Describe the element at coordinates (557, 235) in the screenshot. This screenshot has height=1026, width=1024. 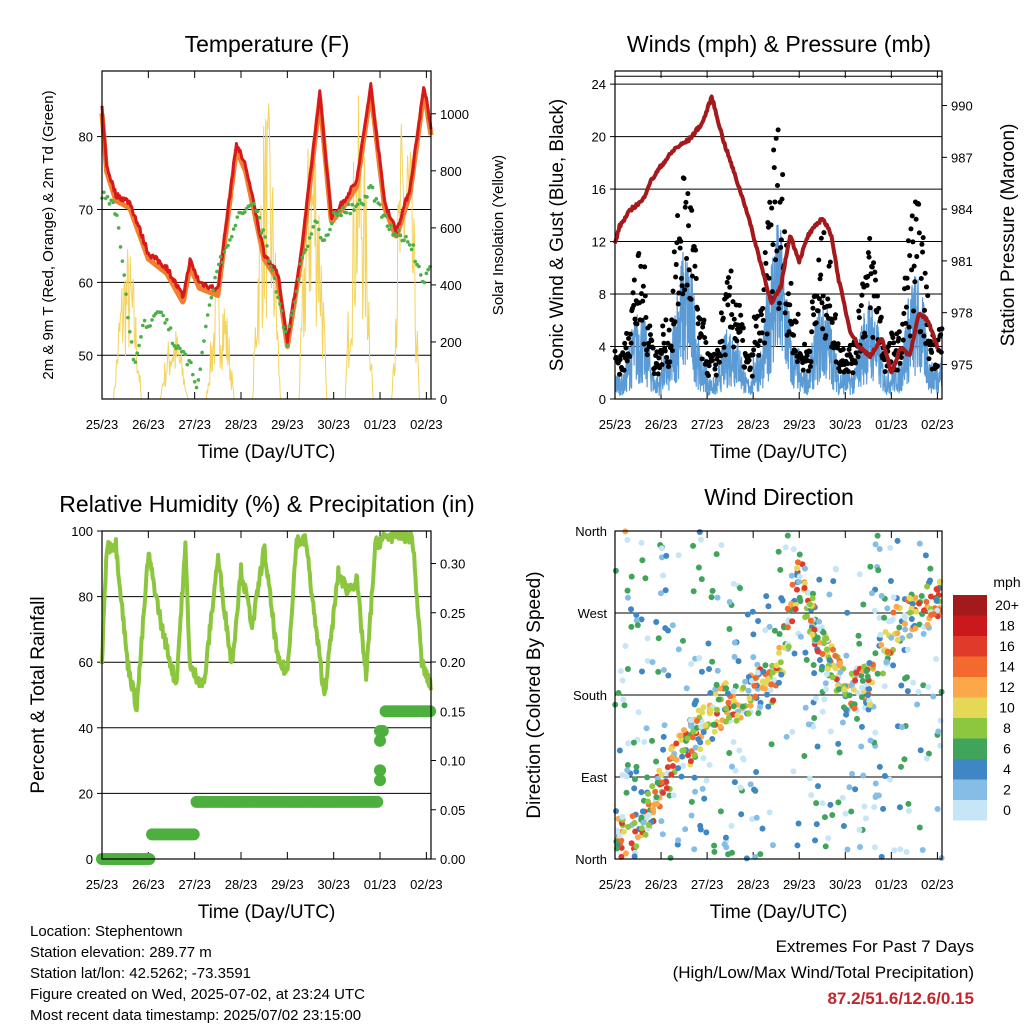
I see `y-axis-label: Sonic Wind & Gust (Blue, Black)` at that location.